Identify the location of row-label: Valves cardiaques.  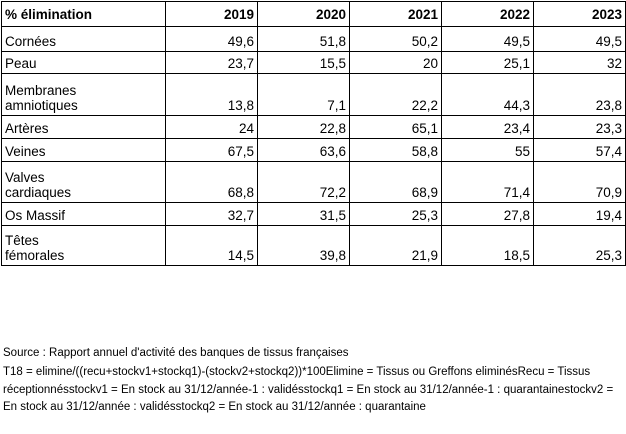
(83, 182).